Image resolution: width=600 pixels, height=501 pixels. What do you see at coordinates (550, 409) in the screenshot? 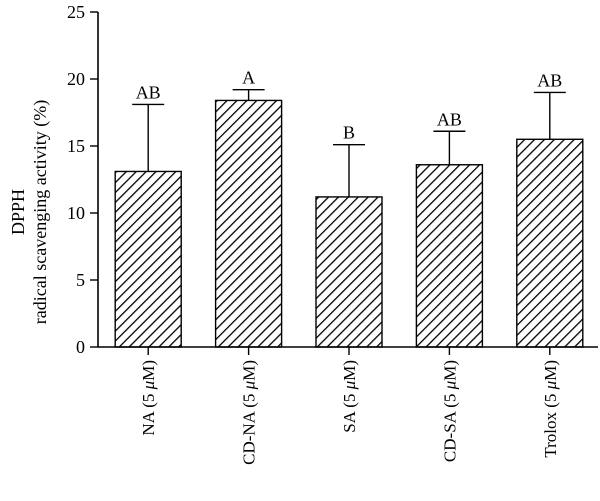
I see `x-tick-label: Trolox (5 μM)` at bounding box center [550, 409].